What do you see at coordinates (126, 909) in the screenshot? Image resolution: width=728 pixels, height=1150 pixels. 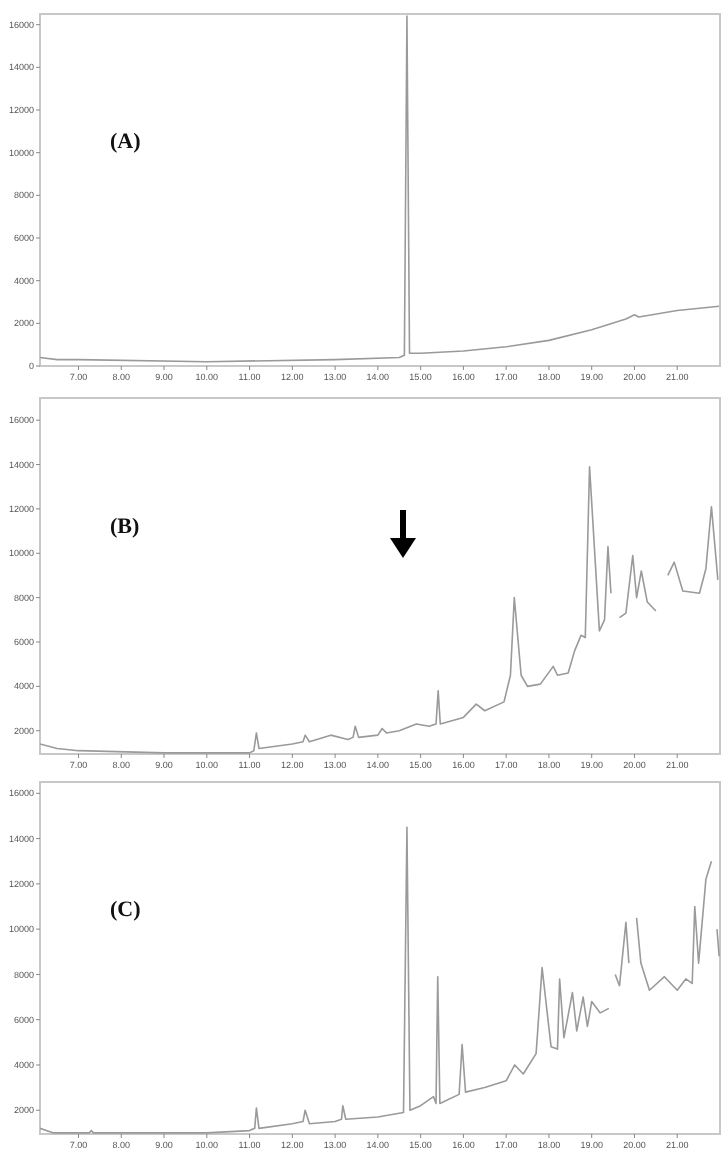 I see `text: (C)` at bounding box center [126, 909].